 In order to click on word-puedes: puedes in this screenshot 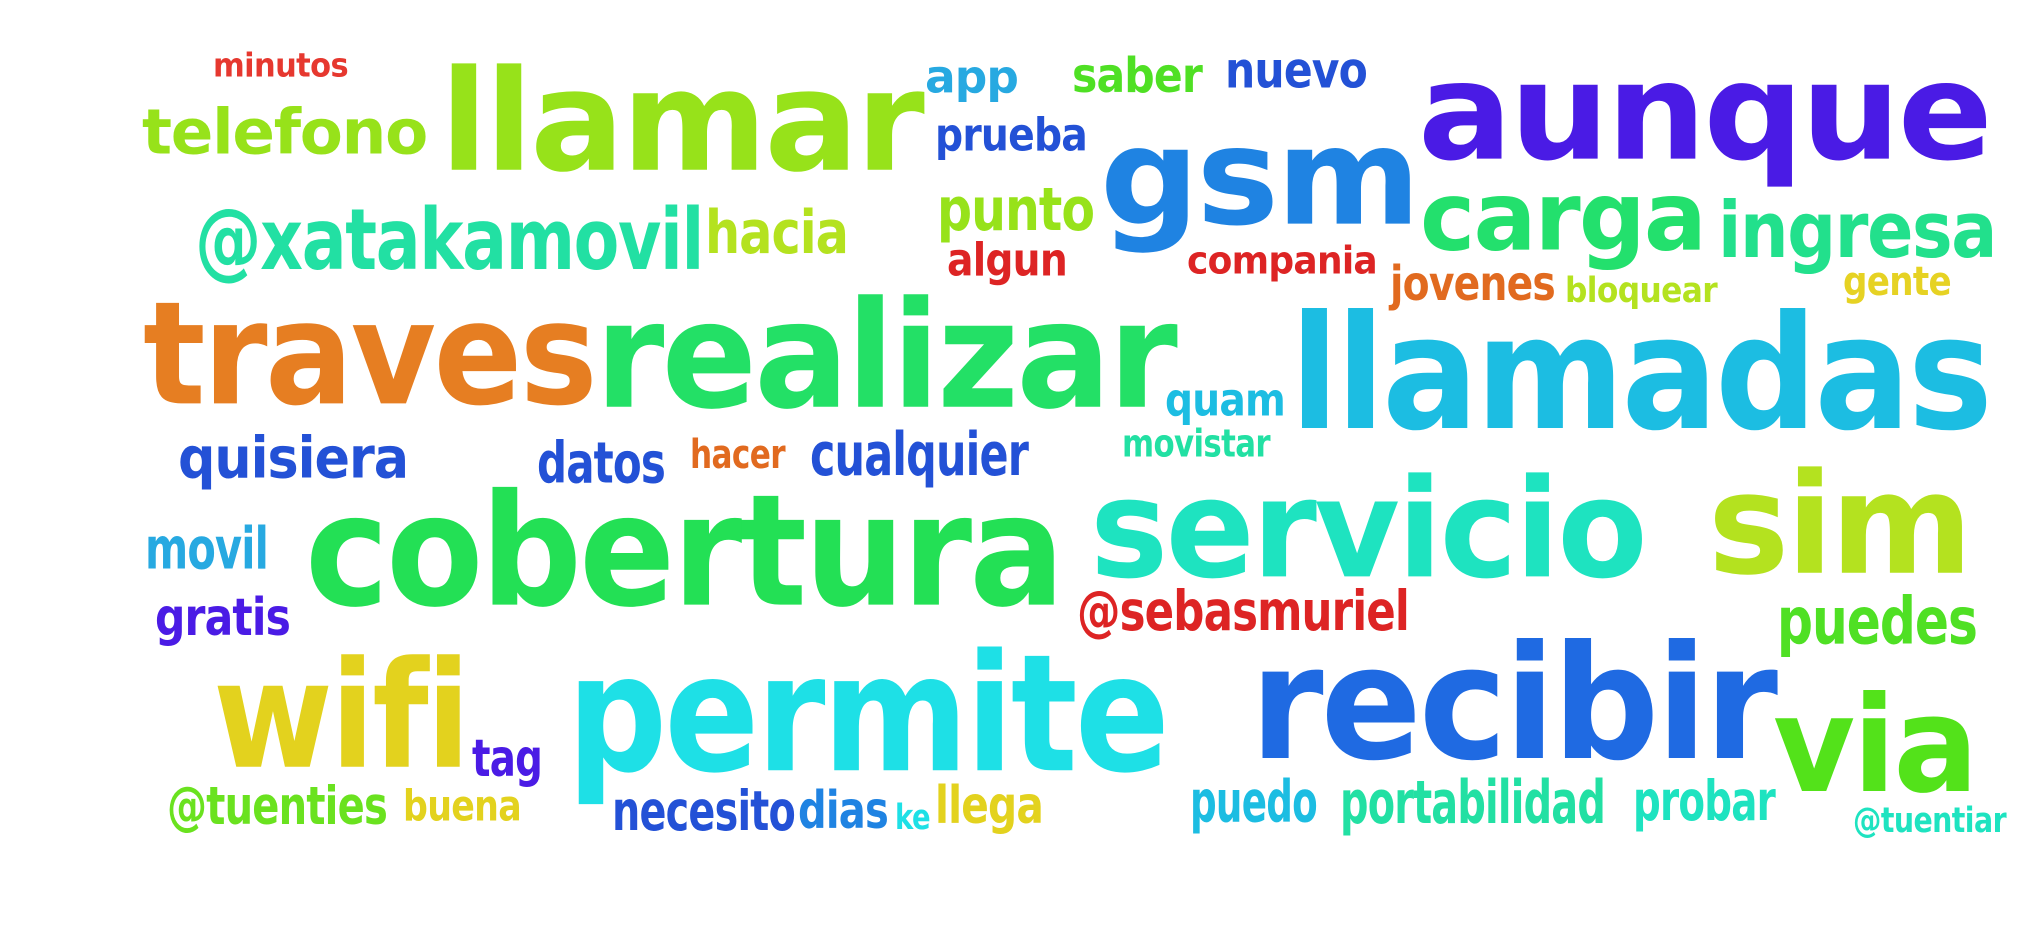, I will do `click(1877, 622)`.